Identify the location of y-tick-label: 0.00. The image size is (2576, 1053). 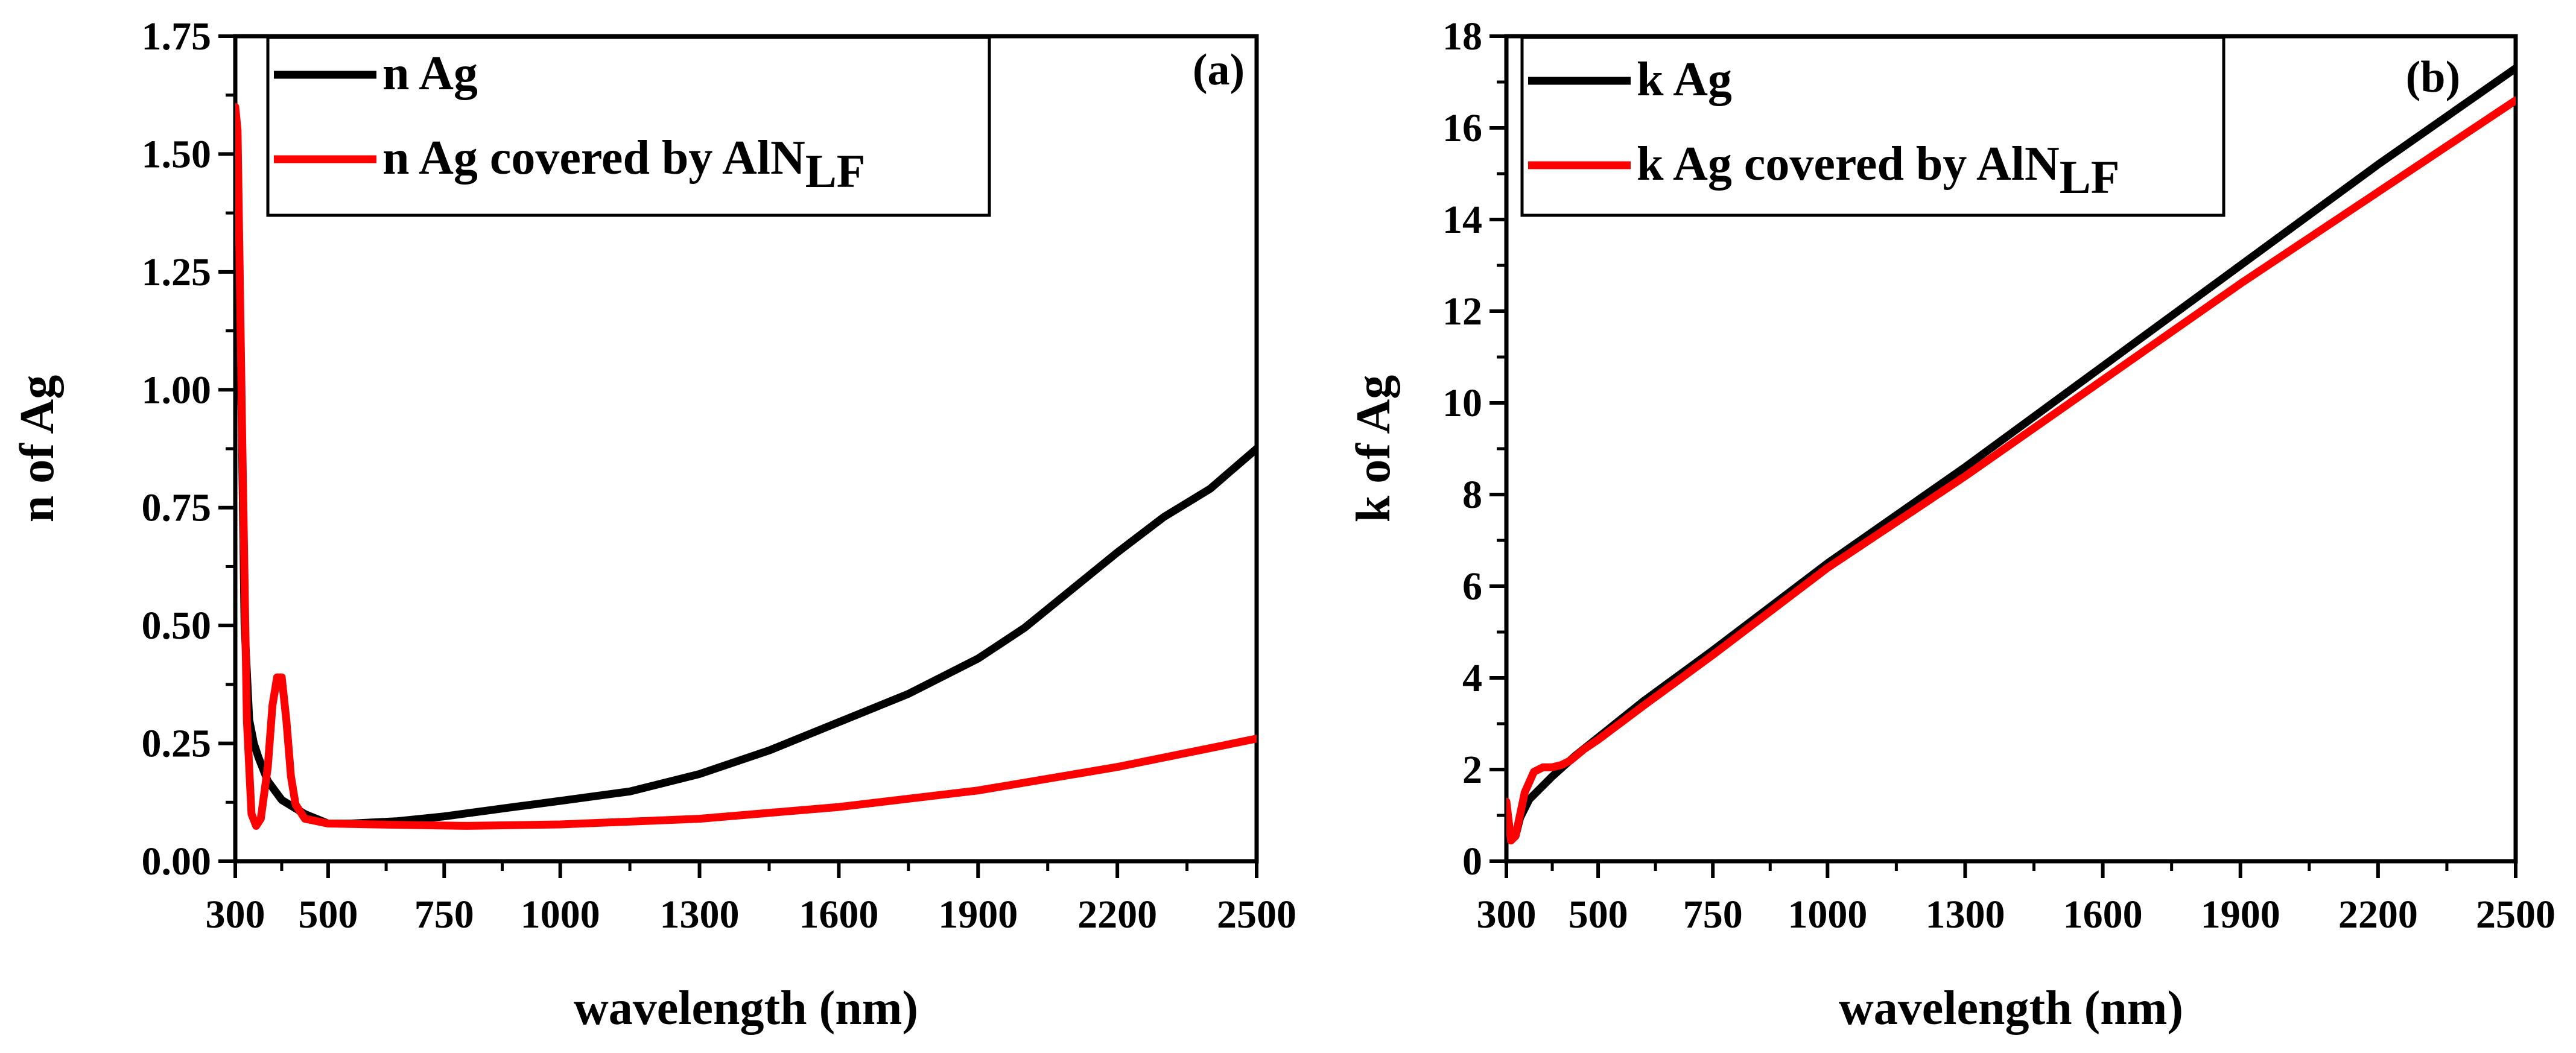
(177, 862).